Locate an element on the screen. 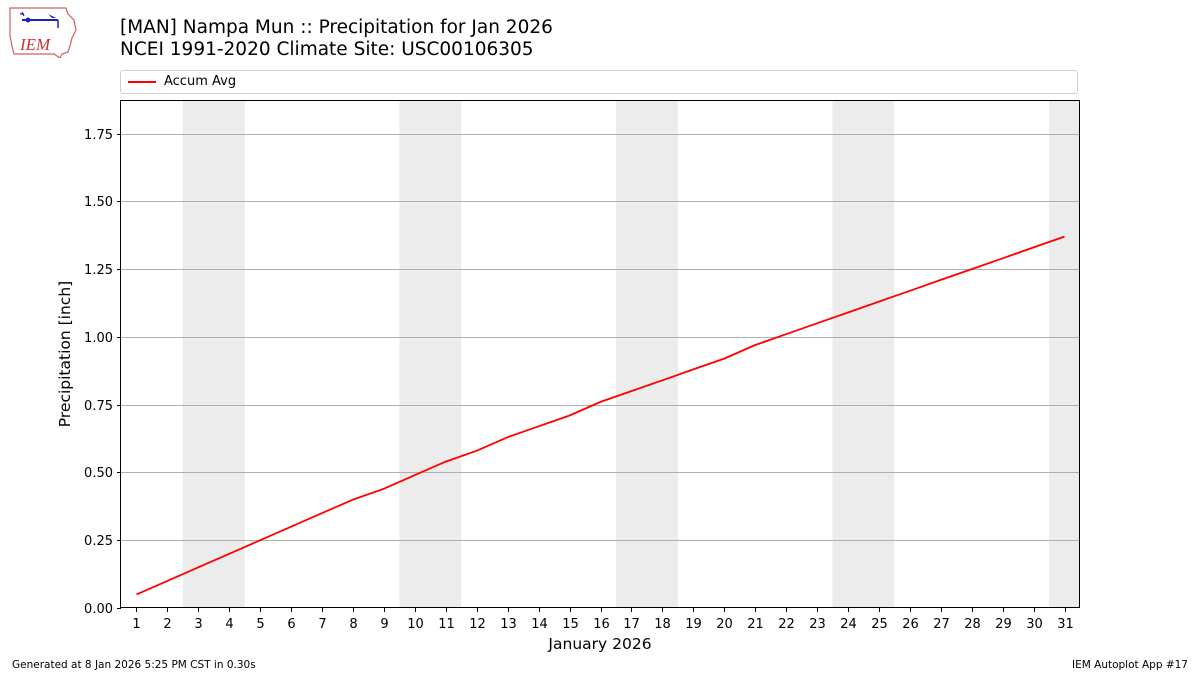  y-tick-label: 0.75 is located at coordinates (98, 406).